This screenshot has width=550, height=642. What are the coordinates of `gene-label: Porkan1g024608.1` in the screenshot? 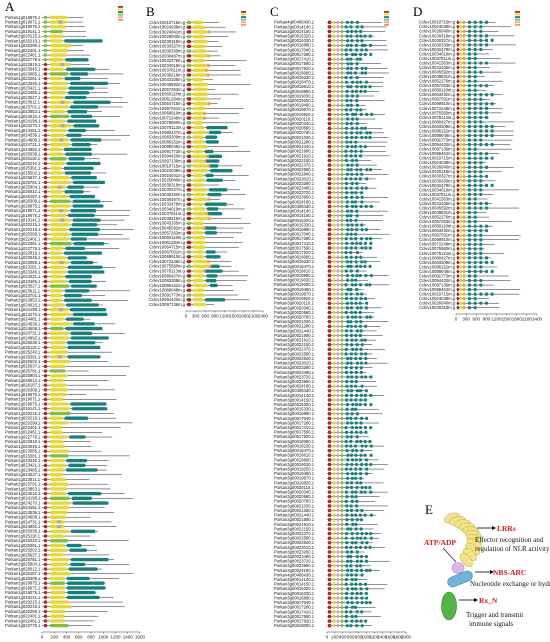 It's located at (23, 517).